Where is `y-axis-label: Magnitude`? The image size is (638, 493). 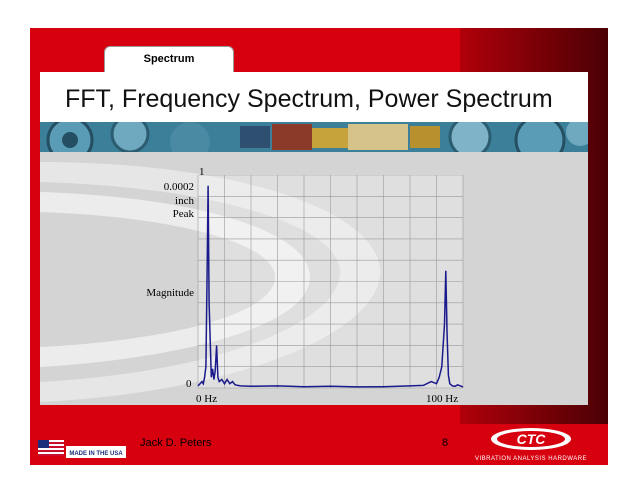 y-axis-label: Magnitude is located at coordinates (170, 293).